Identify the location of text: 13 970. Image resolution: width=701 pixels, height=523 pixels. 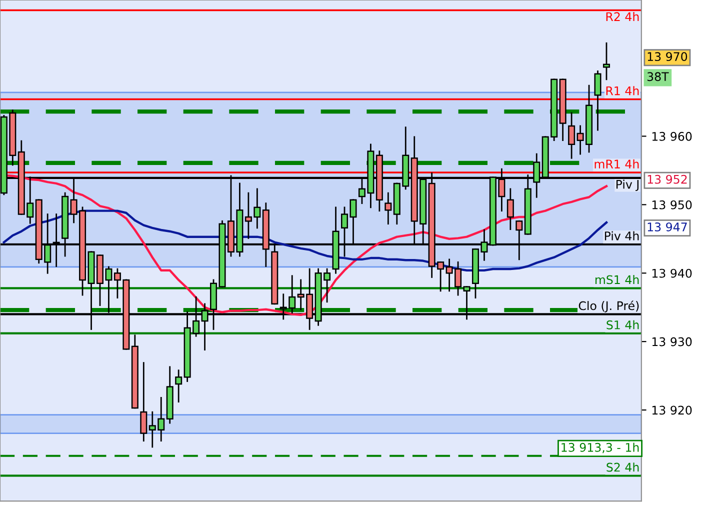
(668, 57).